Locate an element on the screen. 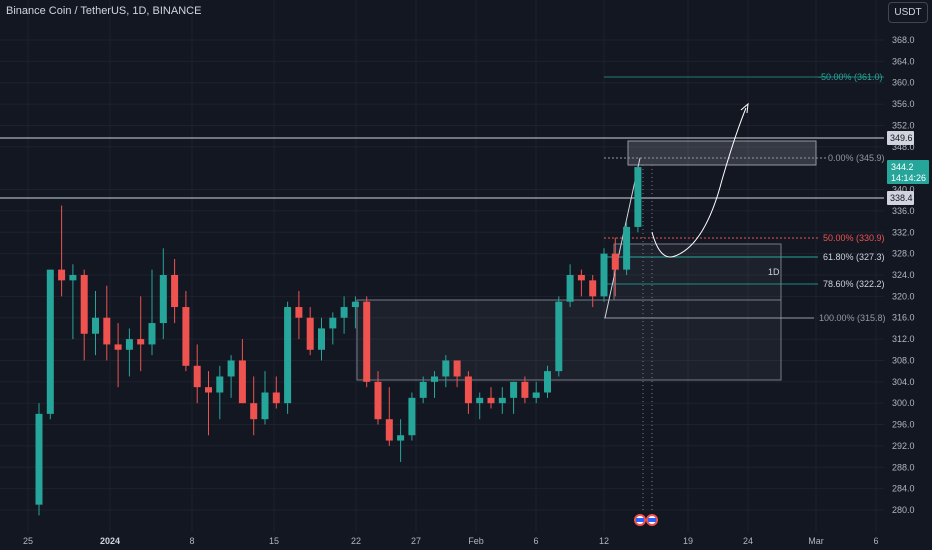  horizontal-levels is located at coordinates (442, 168).